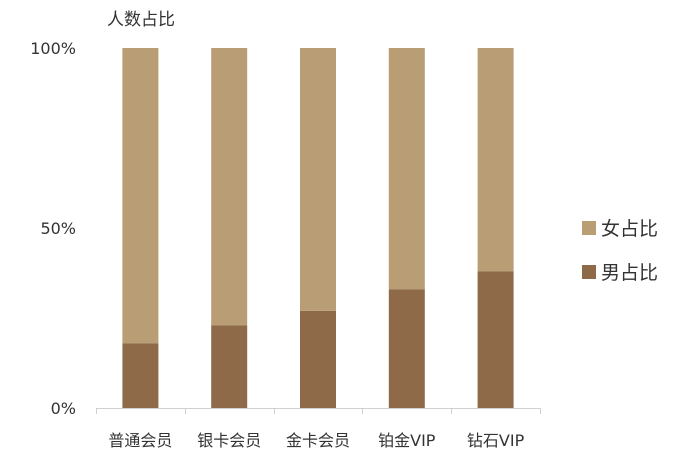 The image size is (679, 452). I want to click on chart-title: 人数占比, so click(141, 20).